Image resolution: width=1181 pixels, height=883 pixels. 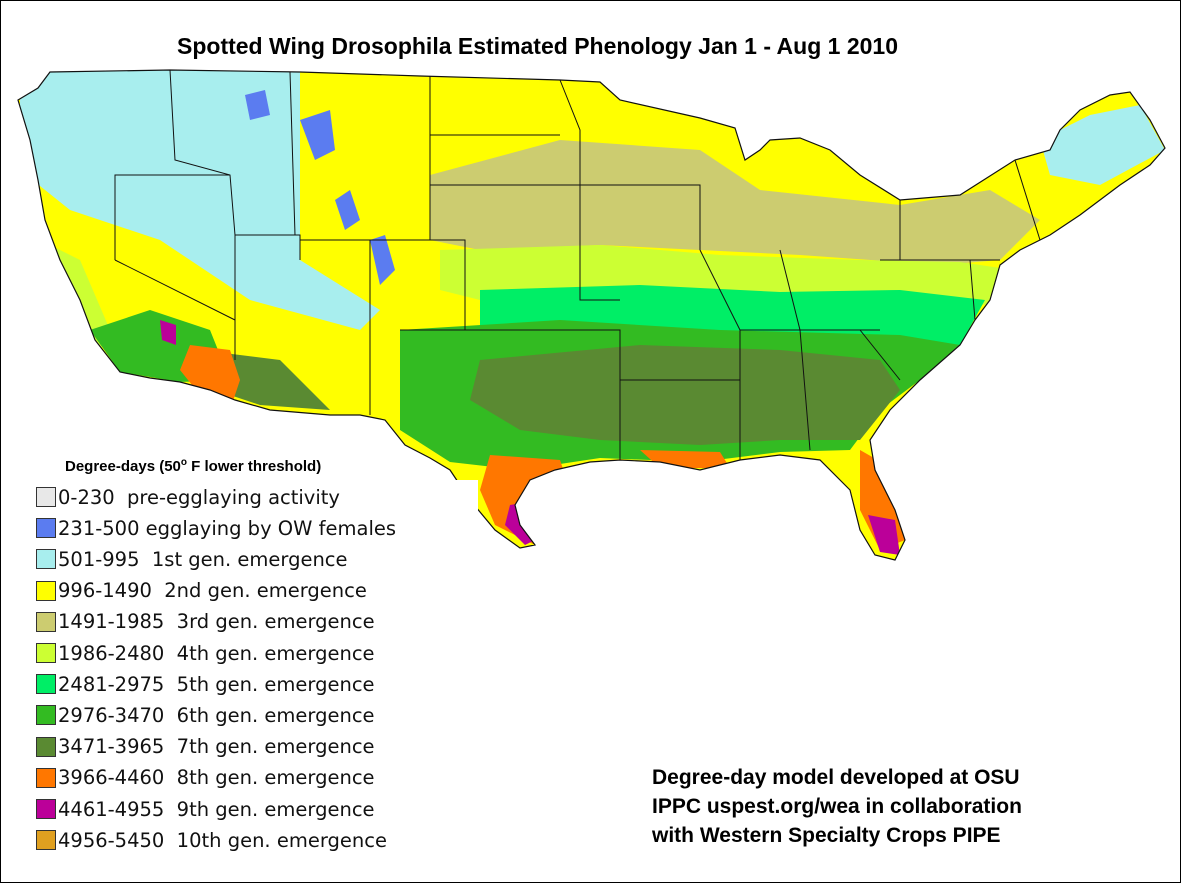 I want to click on legend-title-rest: F lower threshold), so click(x=254, y=466).